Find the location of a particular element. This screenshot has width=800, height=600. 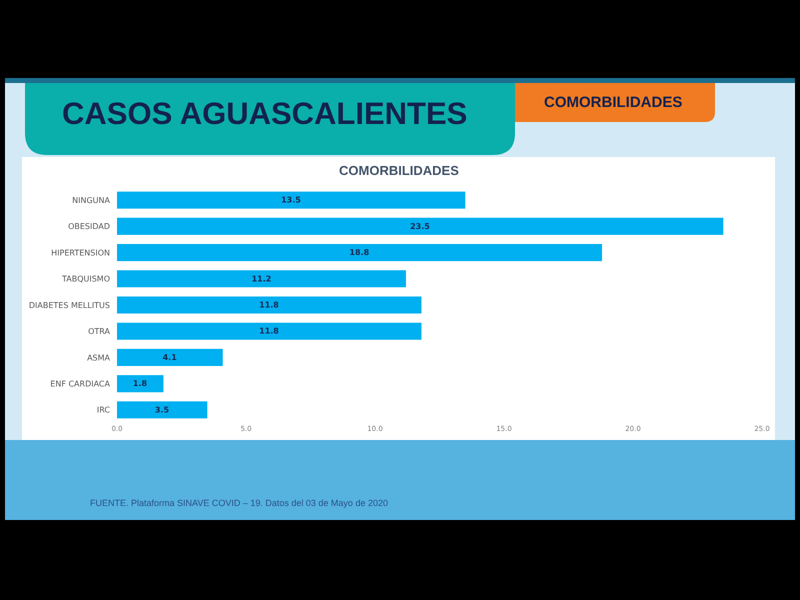

data-label: 18.8 is located at coordinates (359, 253).